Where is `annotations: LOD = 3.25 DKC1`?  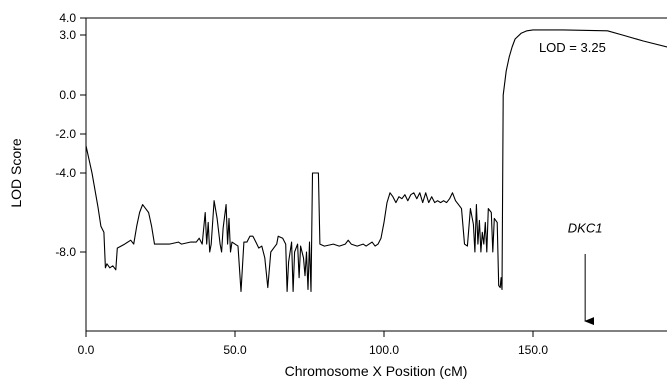
annotations: LOD = 3.25 DKC1 is located at coordinates (572, 183).